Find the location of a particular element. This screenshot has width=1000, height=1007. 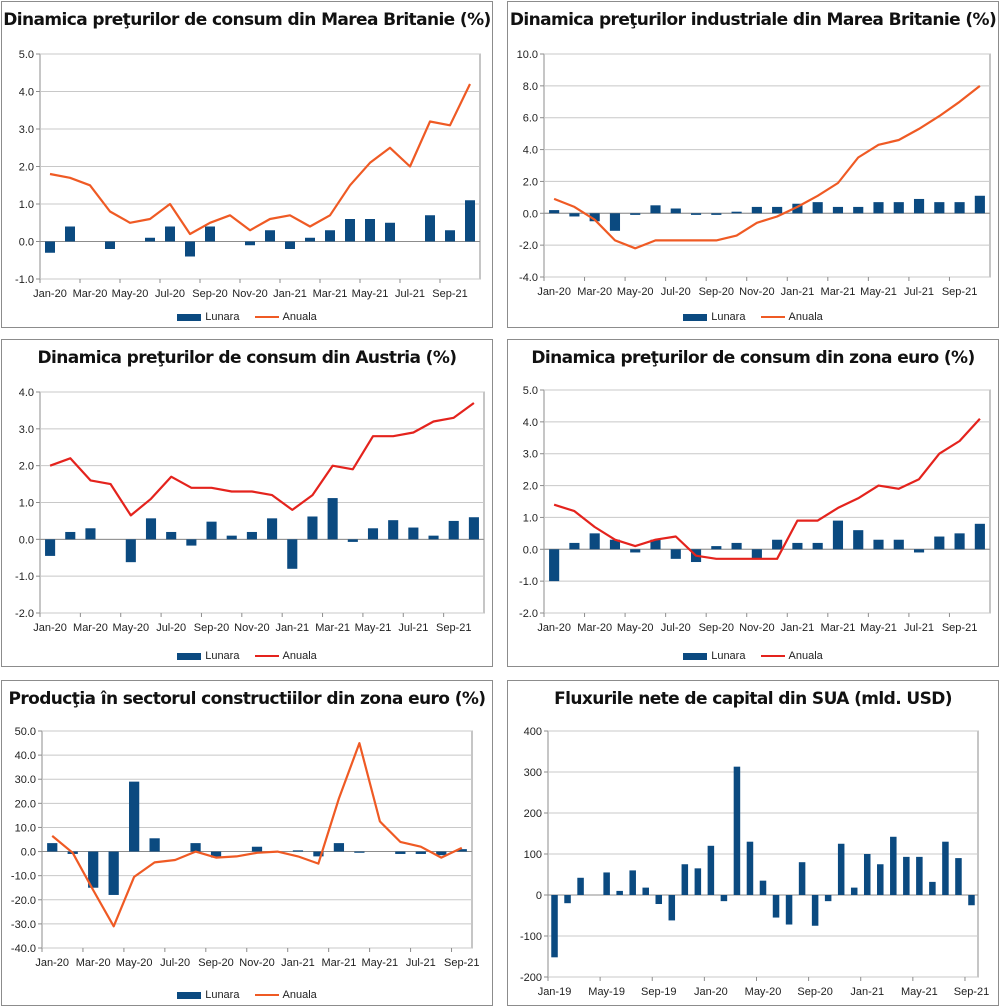

plot-area is located at coordinates (767, 165).